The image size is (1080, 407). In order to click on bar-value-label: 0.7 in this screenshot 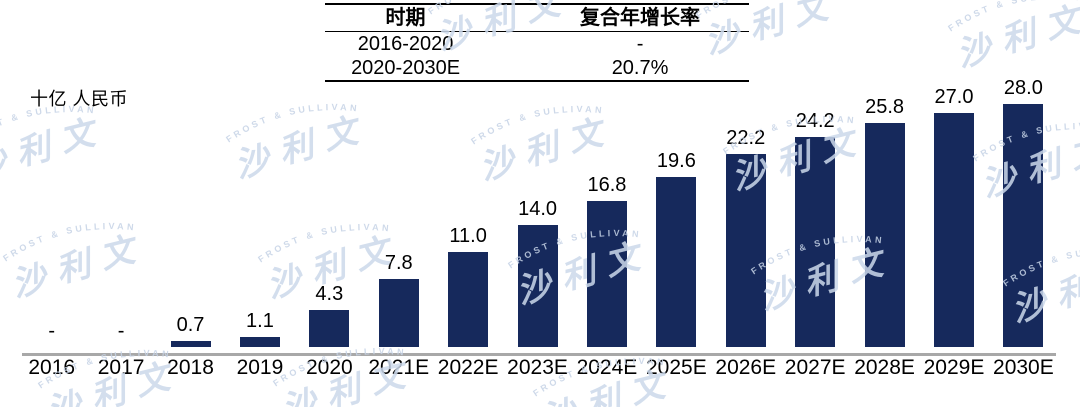, I will do `click(190, 325)`.